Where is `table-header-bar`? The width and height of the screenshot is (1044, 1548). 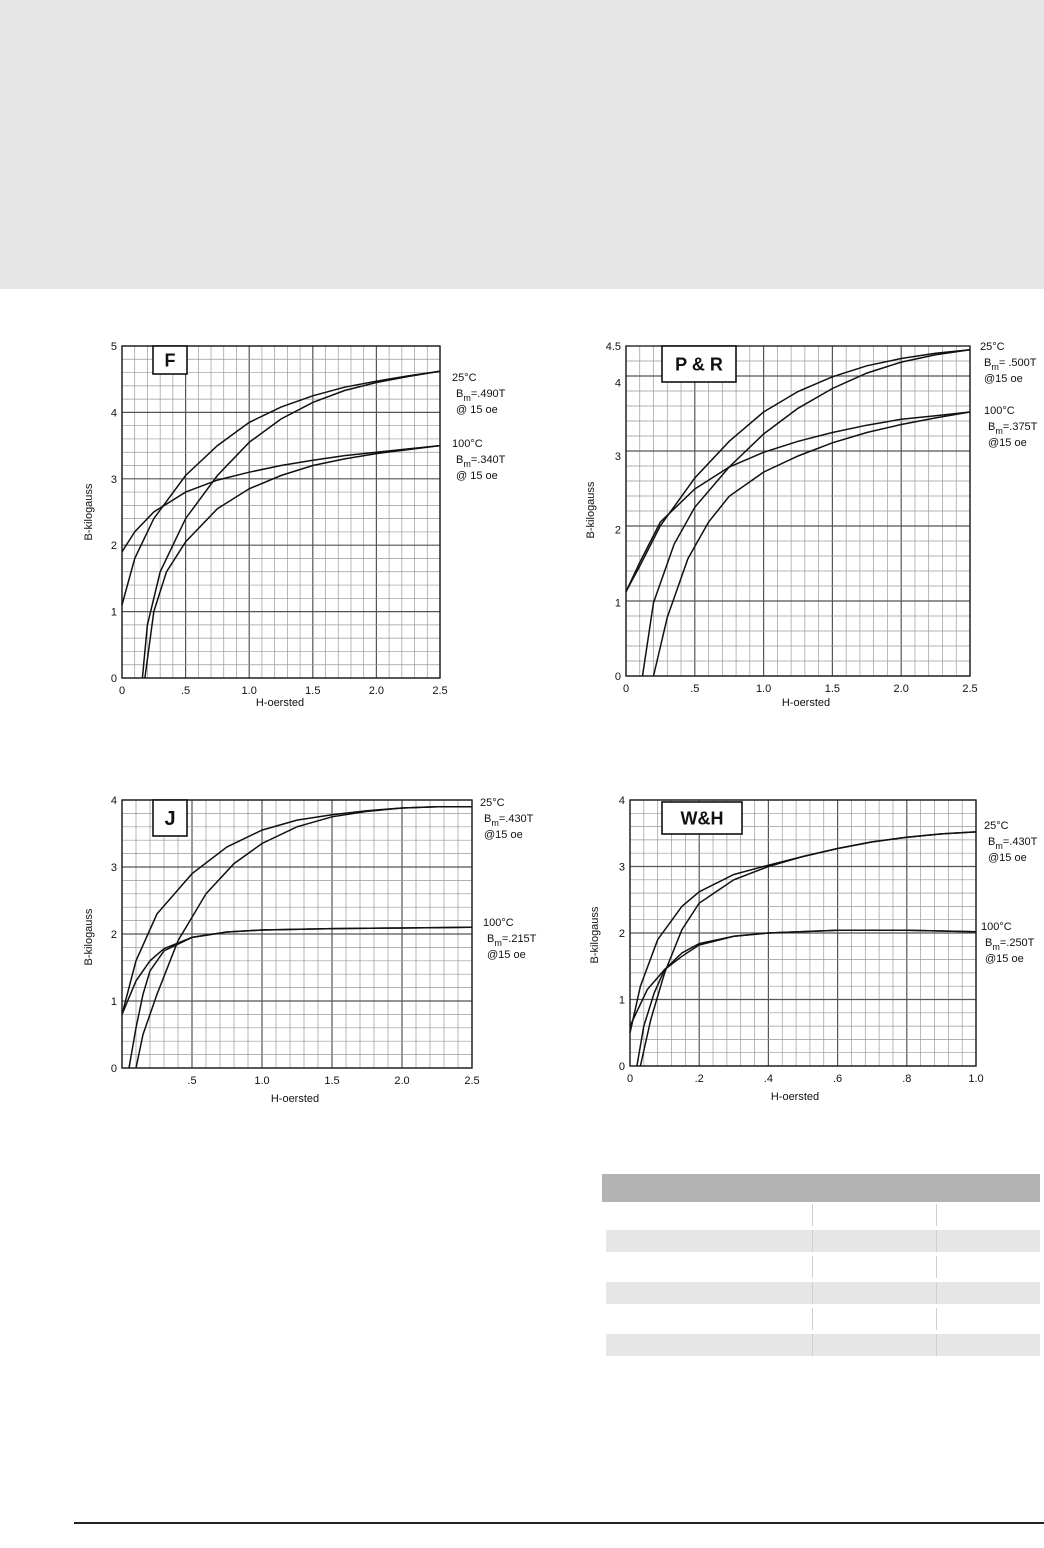
table-header-bar is located at coordinates (821, 1188).